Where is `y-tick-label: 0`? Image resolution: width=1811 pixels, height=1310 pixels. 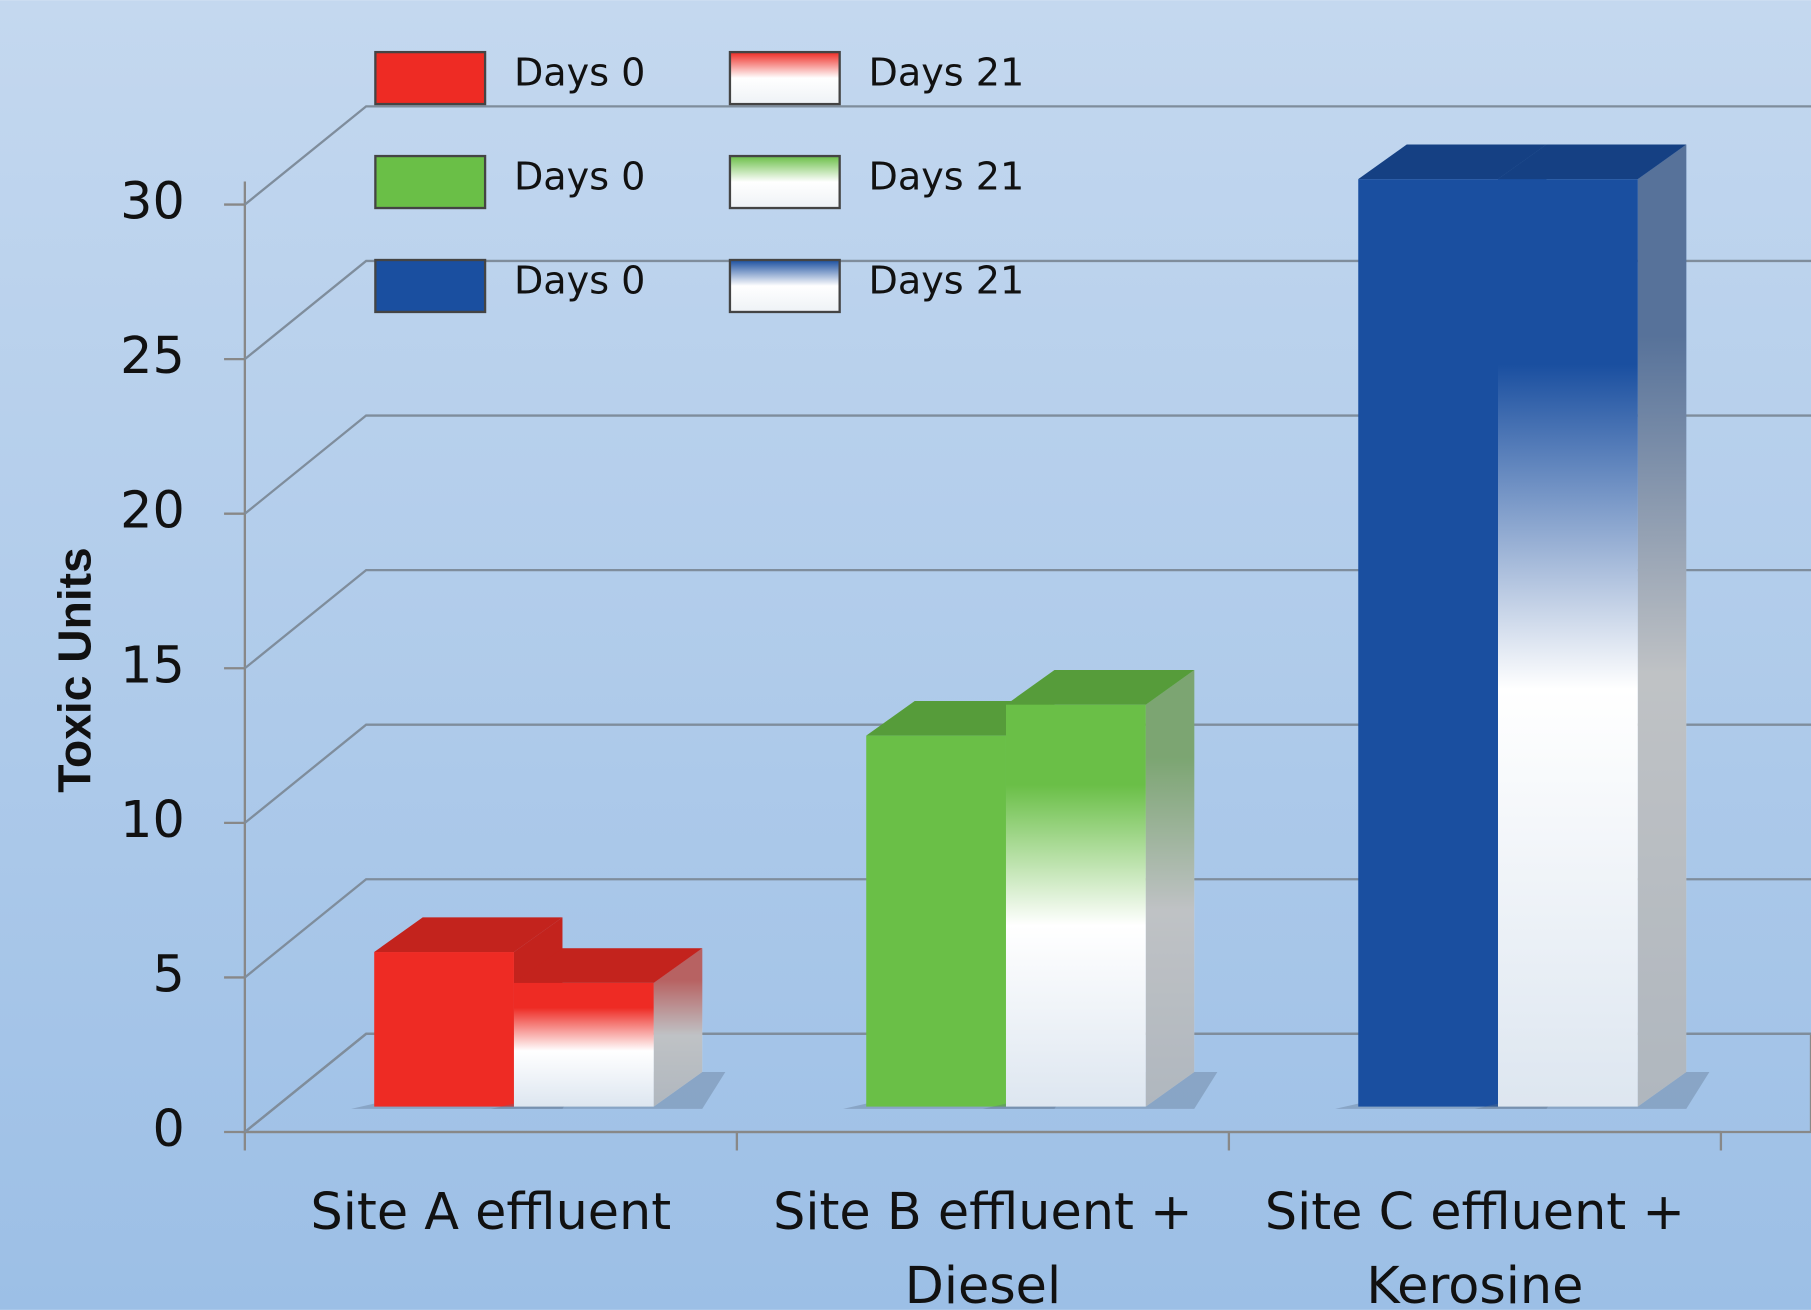 y-tick-label: 0 is located at coordinates (168, 1128).